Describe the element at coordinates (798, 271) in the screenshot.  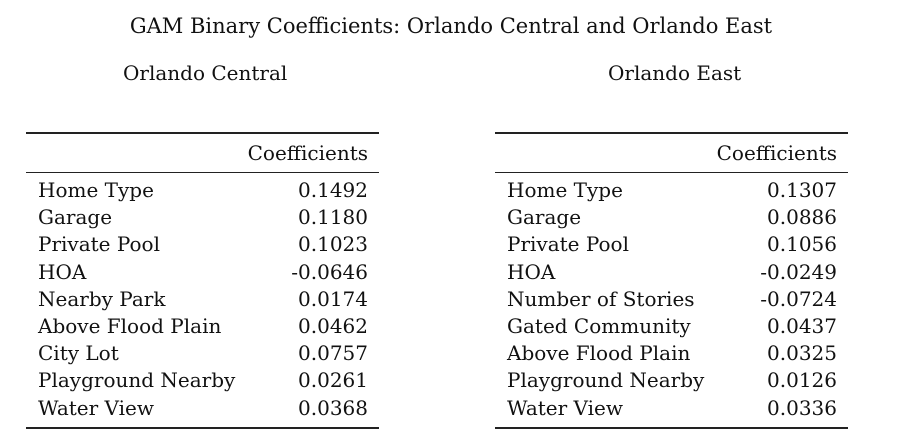
I see `coefficient-value: -0.0249` at that location.